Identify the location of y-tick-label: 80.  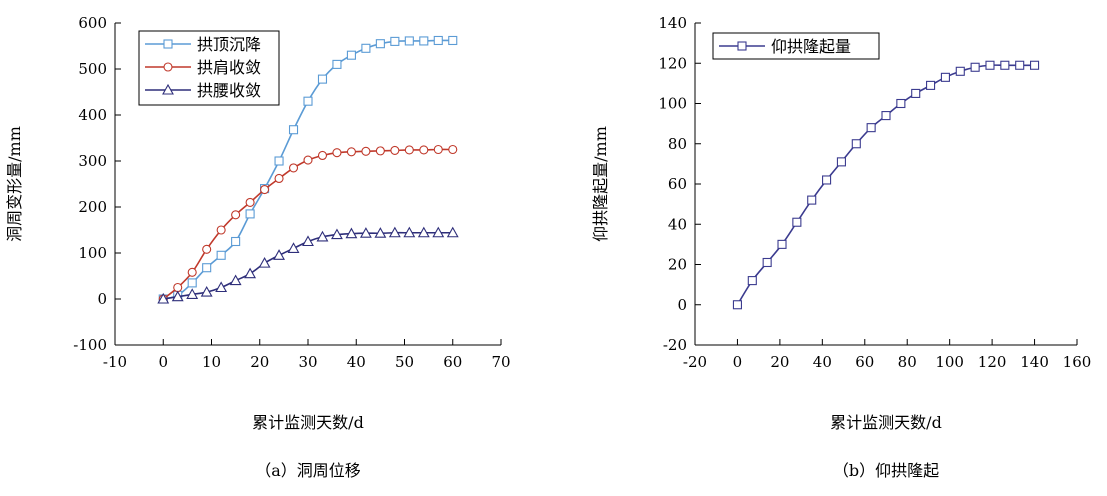
(677, 144).